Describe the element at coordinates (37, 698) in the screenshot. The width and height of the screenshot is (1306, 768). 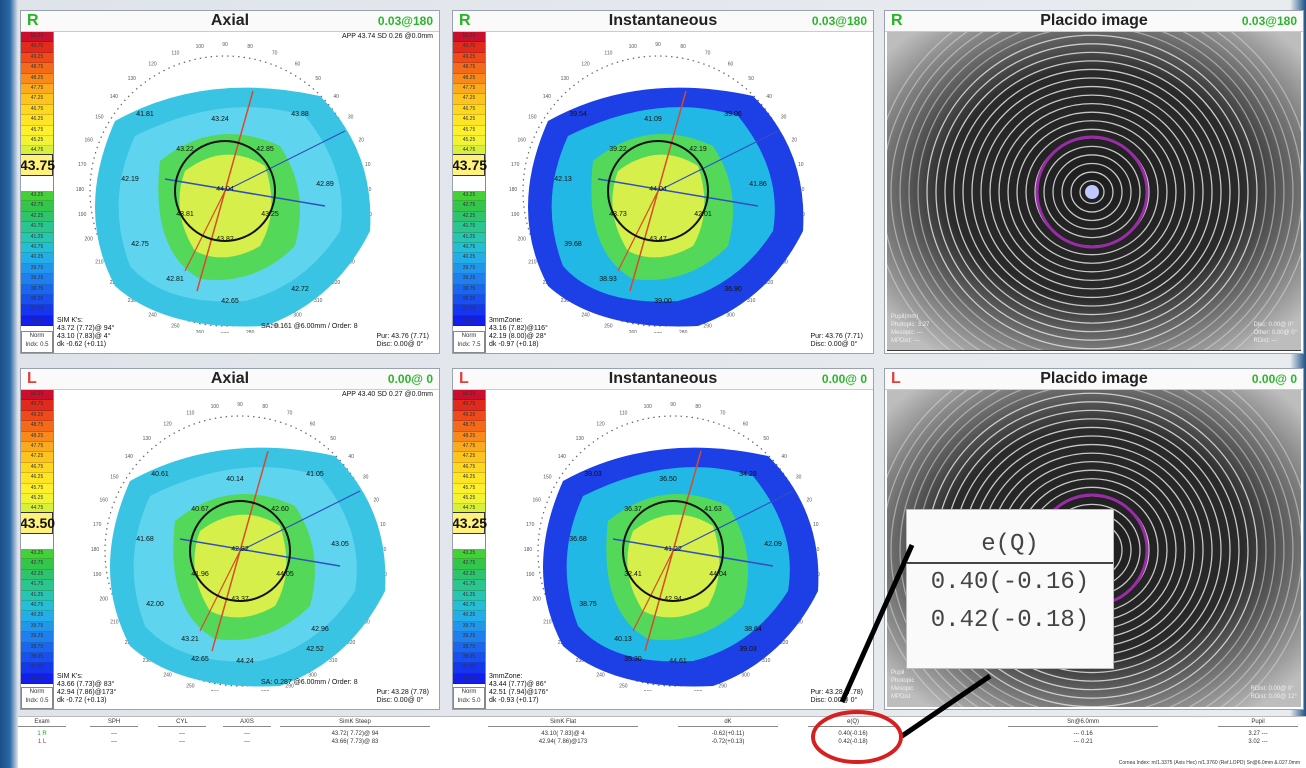
I see `norm-index: Norm Indx: 0.5` at that location.